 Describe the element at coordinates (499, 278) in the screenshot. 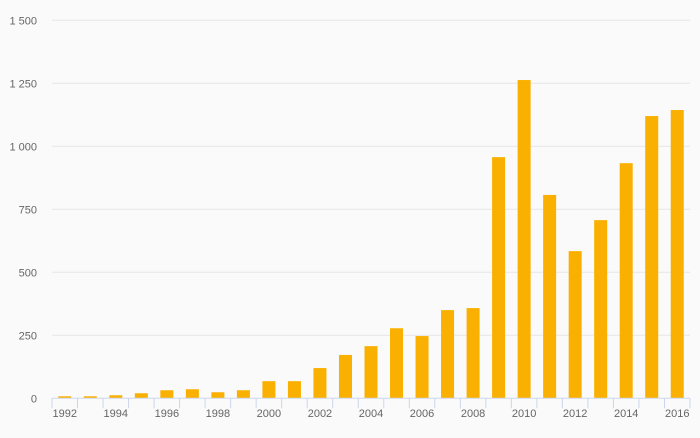

I see `bar-2009` at that location.